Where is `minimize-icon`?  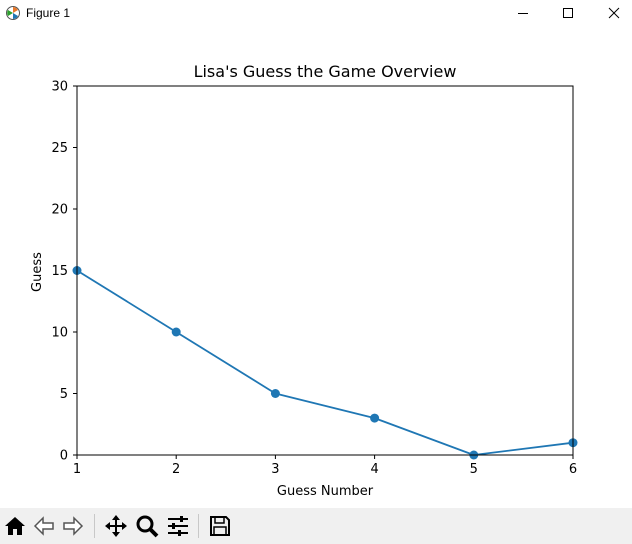
minimize-icon is located at coordinates (523, 13).